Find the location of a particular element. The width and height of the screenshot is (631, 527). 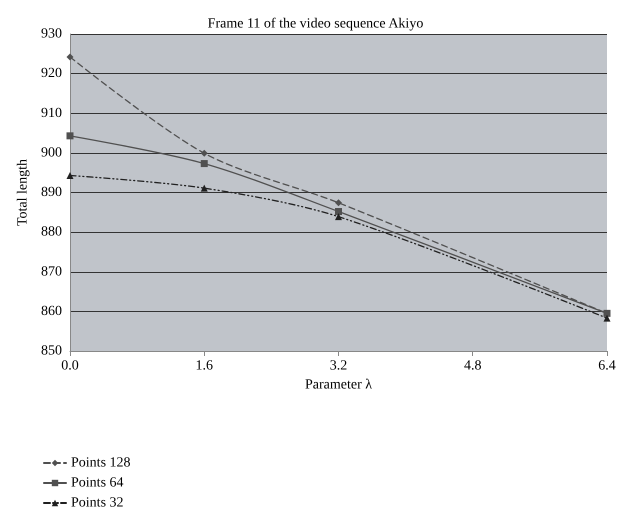

x-tick-label: 0.0 is located at coordinates (70, 366).